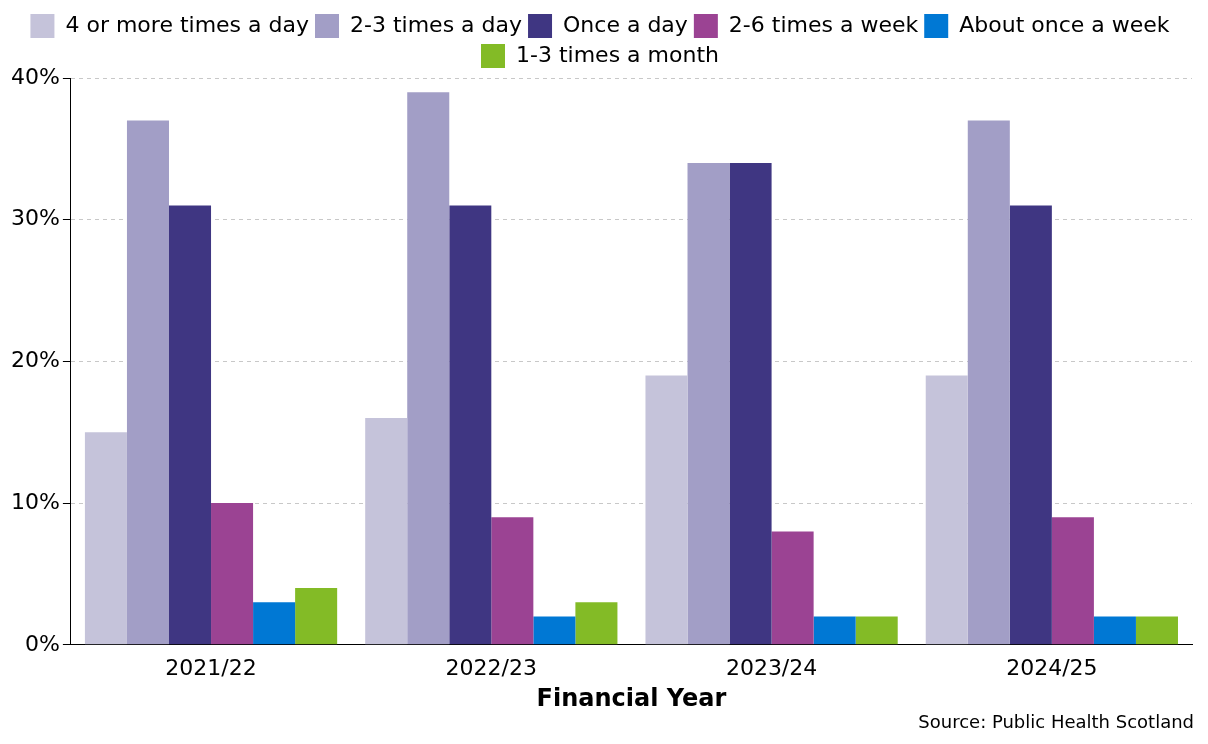 The image size is (1208, 744). What do you see at coordinates (211, 667) in the screenshot?
I see `x-tick-label: 2021/22` at bounding box center [211, 667].